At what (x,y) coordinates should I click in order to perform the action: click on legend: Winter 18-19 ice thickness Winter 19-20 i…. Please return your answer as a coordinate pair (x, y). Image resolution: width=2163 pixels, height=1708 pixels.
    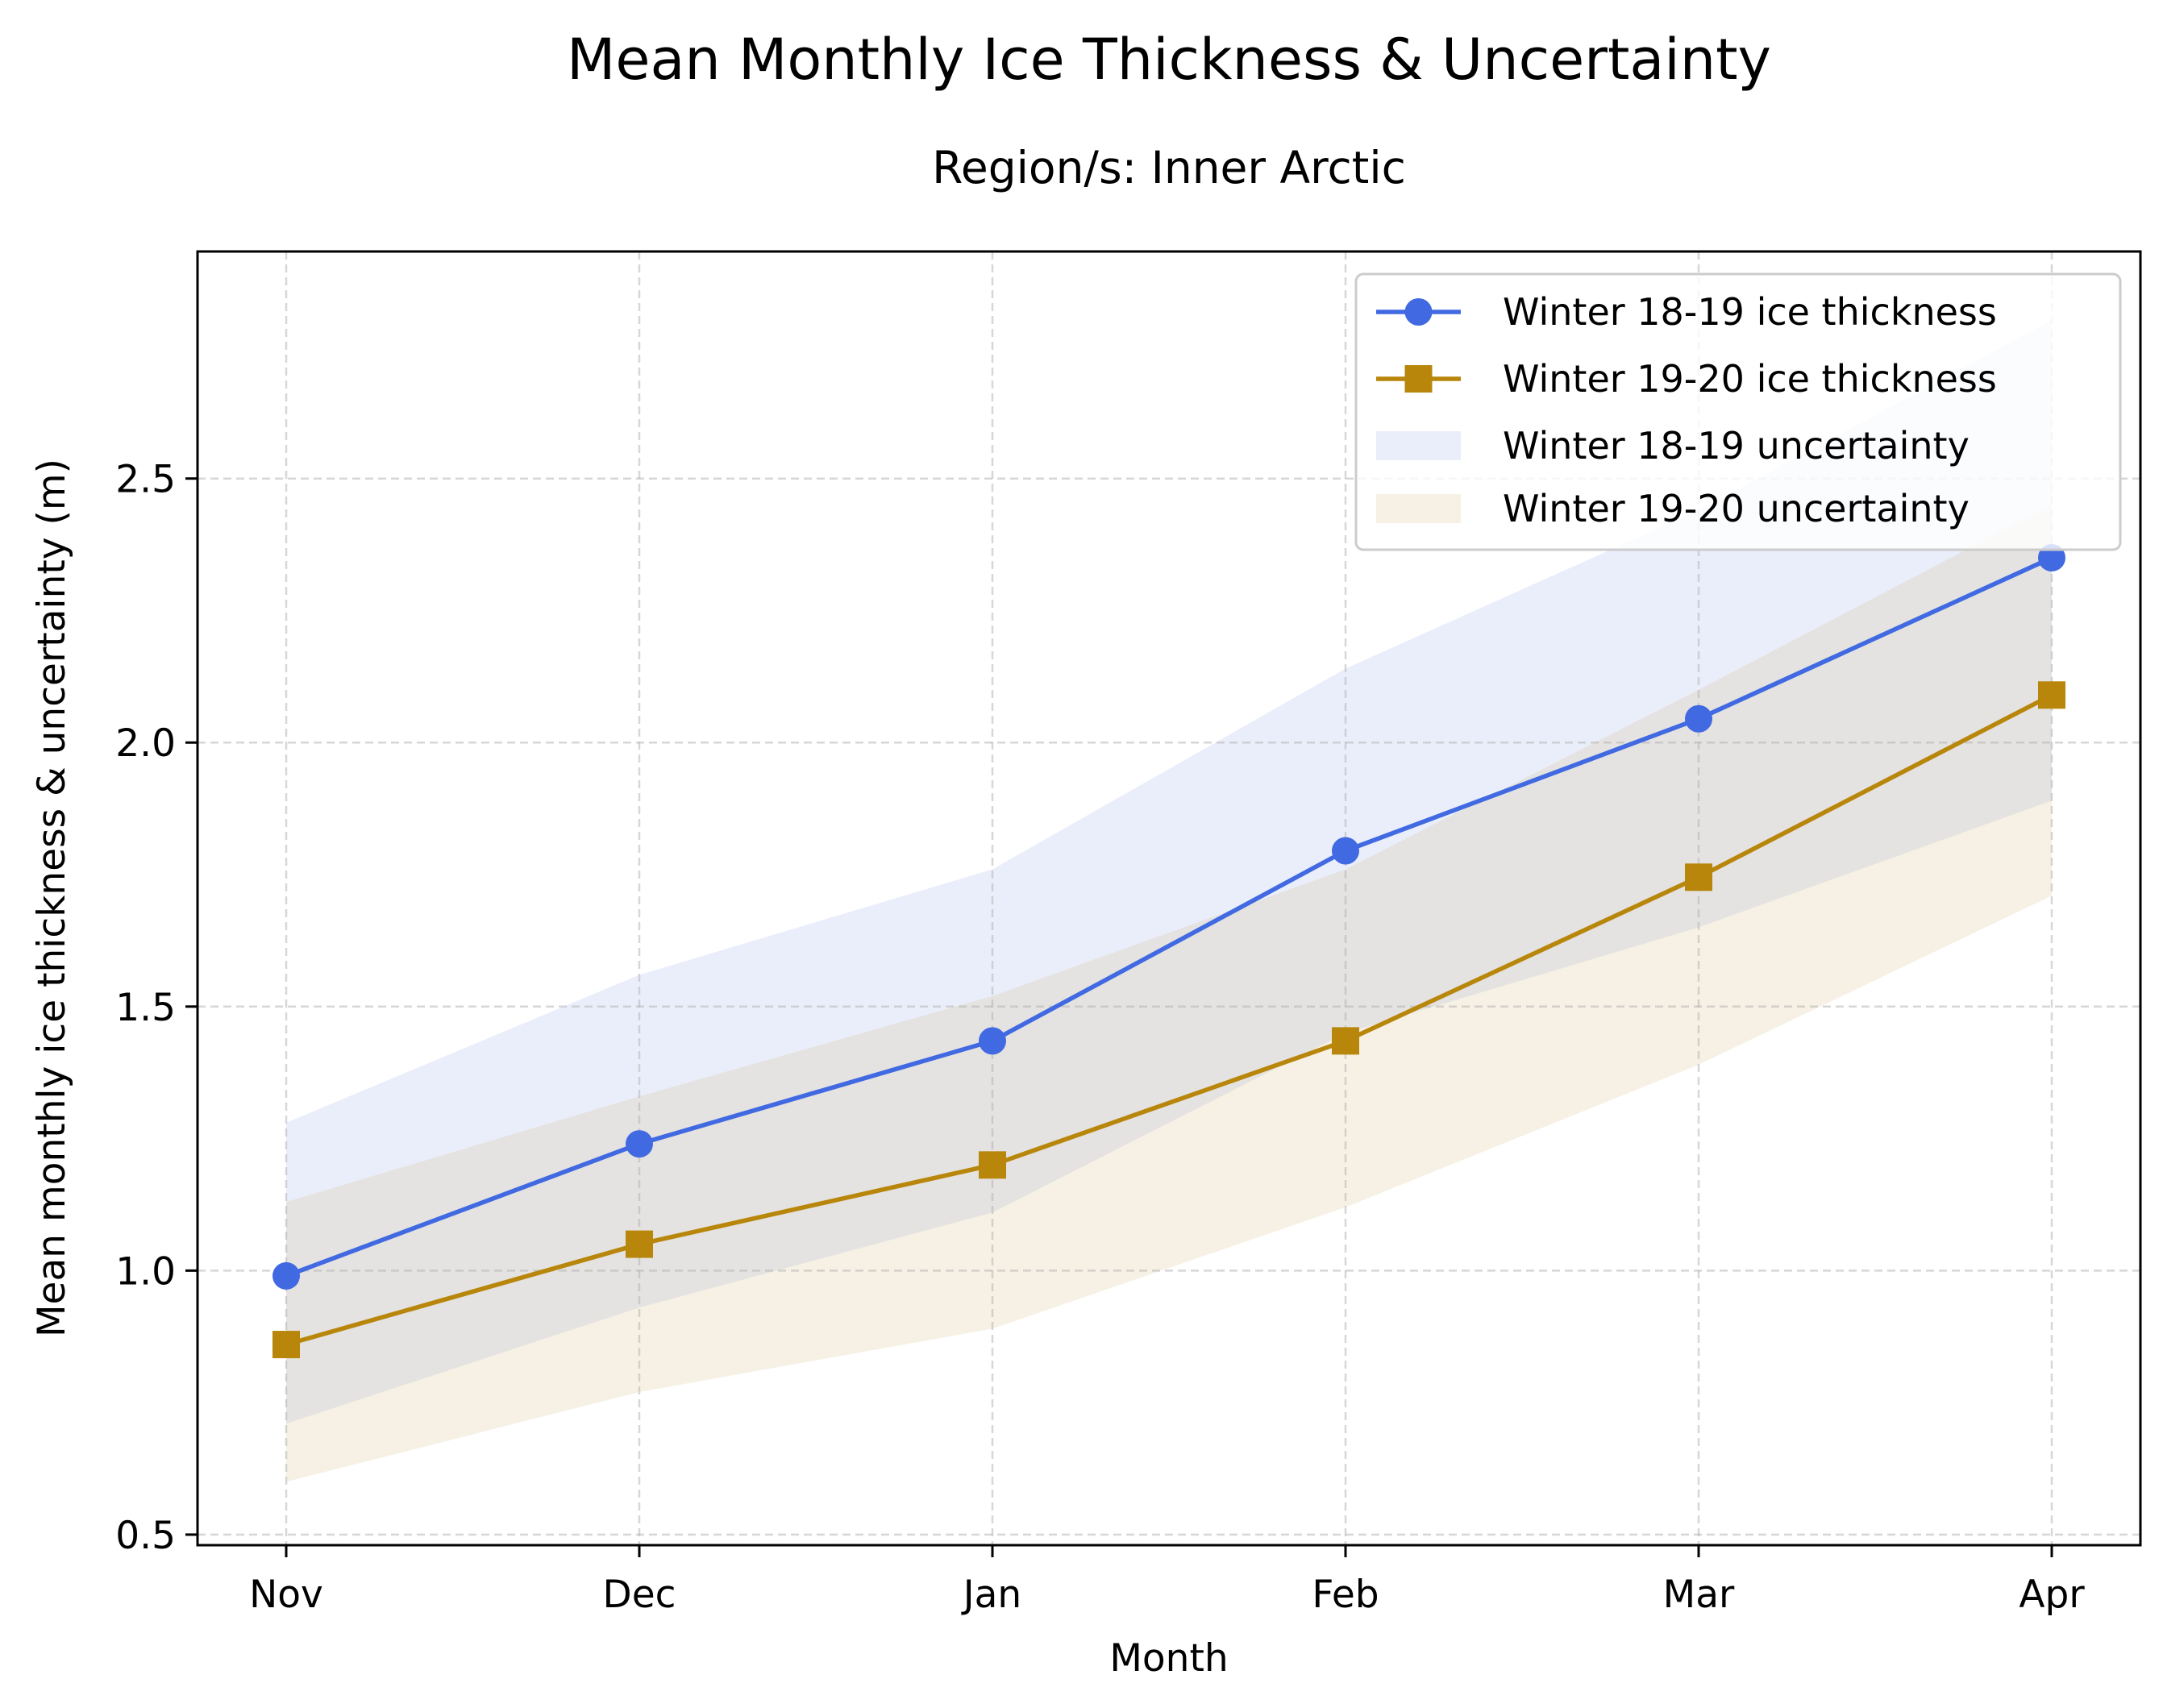
    Looking at the image, I should click on (1738, 412).